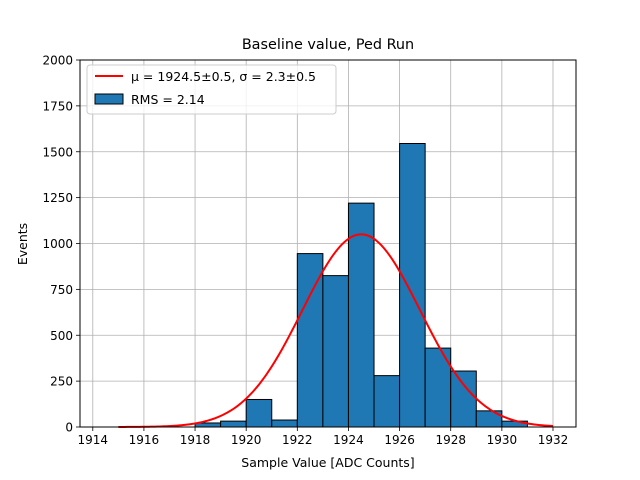 The width and height of the screenshot is (640, 480). What do you see at coordinates (246, 440) in the screenshot?
I see `x-tick-label: 1920` at bounding box center [246, 440].